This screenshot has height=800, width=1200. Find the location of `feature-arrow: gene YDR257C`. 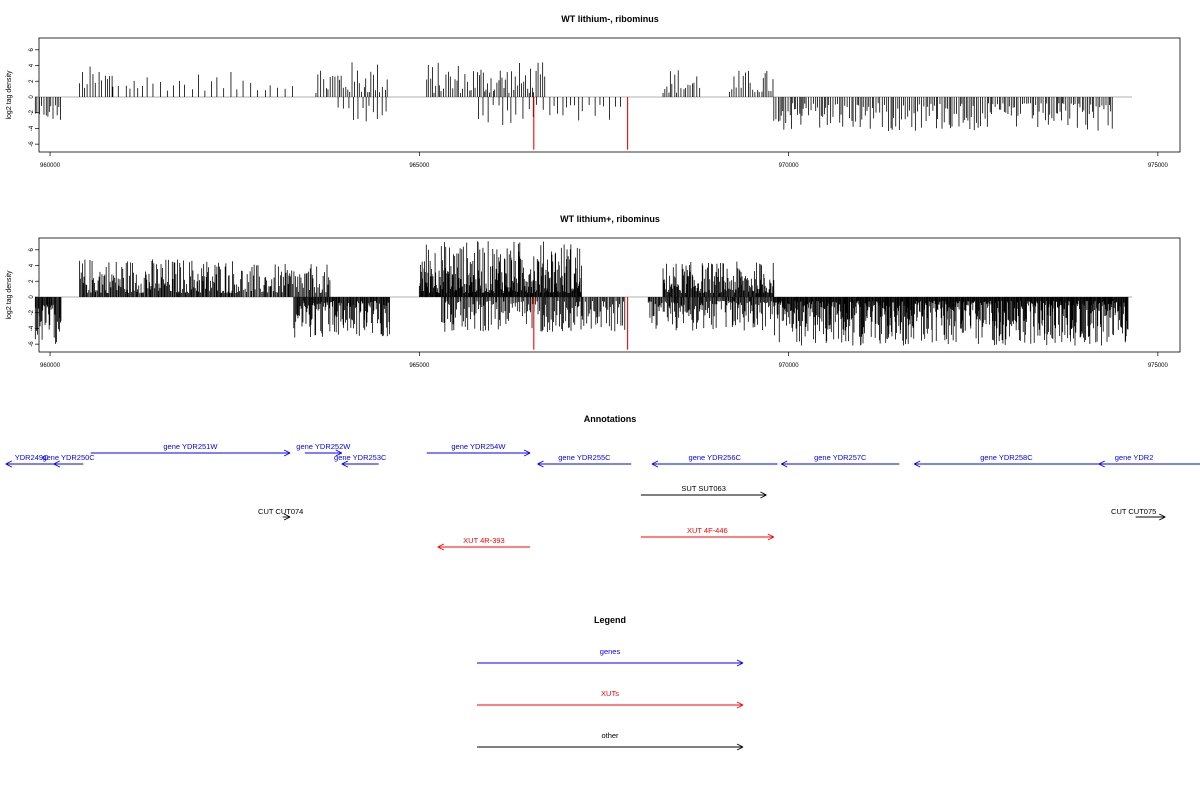

feature-arrow: gene YDR257C is located at coordinates (840, 460).